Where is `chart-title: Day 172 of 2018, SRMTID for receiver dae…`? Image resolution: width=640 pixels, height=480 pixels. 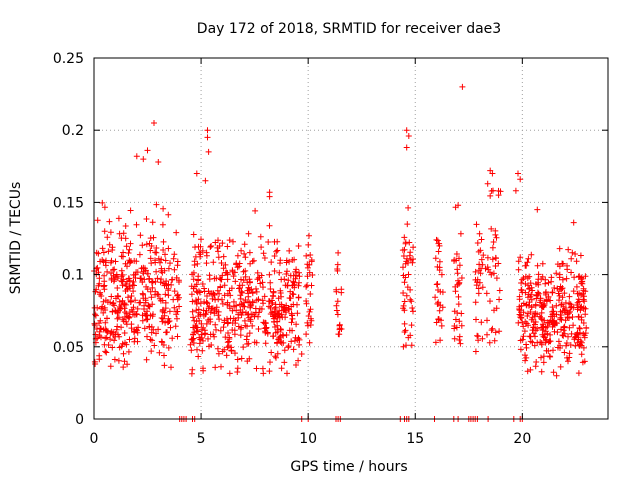 chart-title: Day 172 of 2018, SRMTID for receiver dae… is located at coordinates (349, 29).